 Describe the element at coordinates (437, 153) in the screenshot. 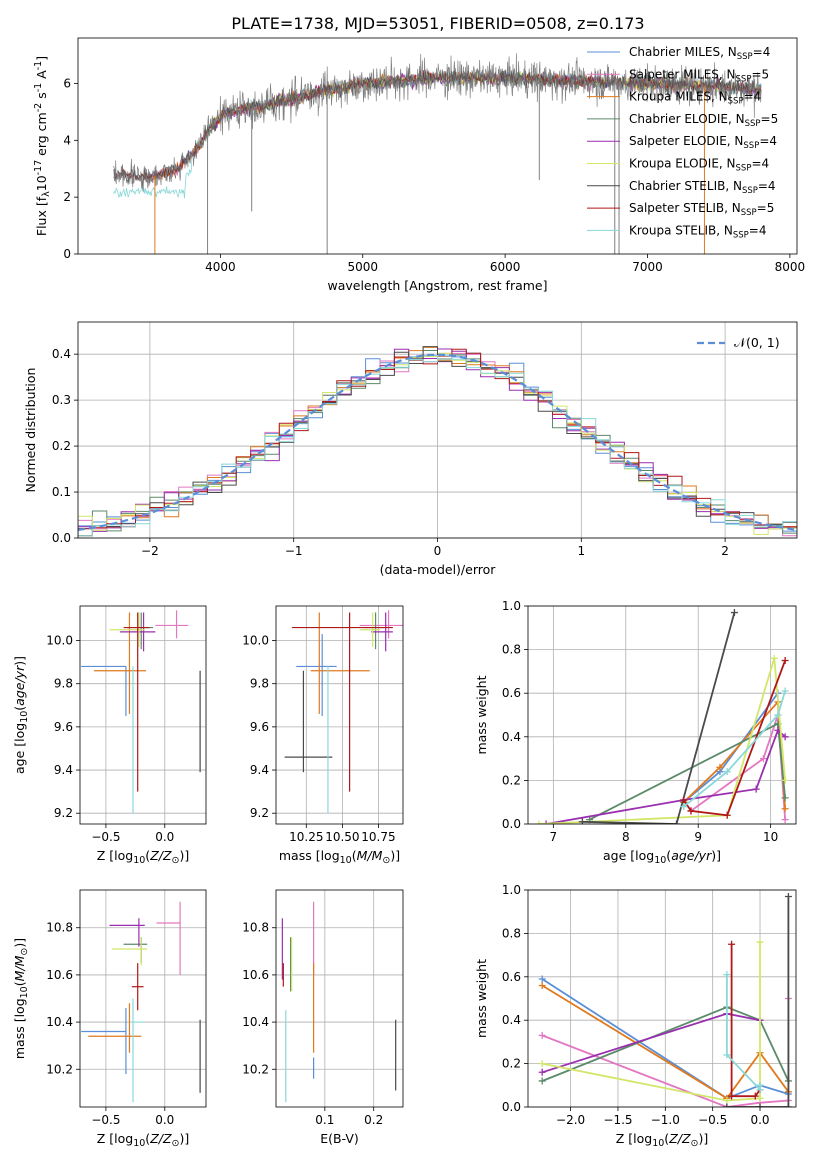

I see `spectrum-plot` at that location.